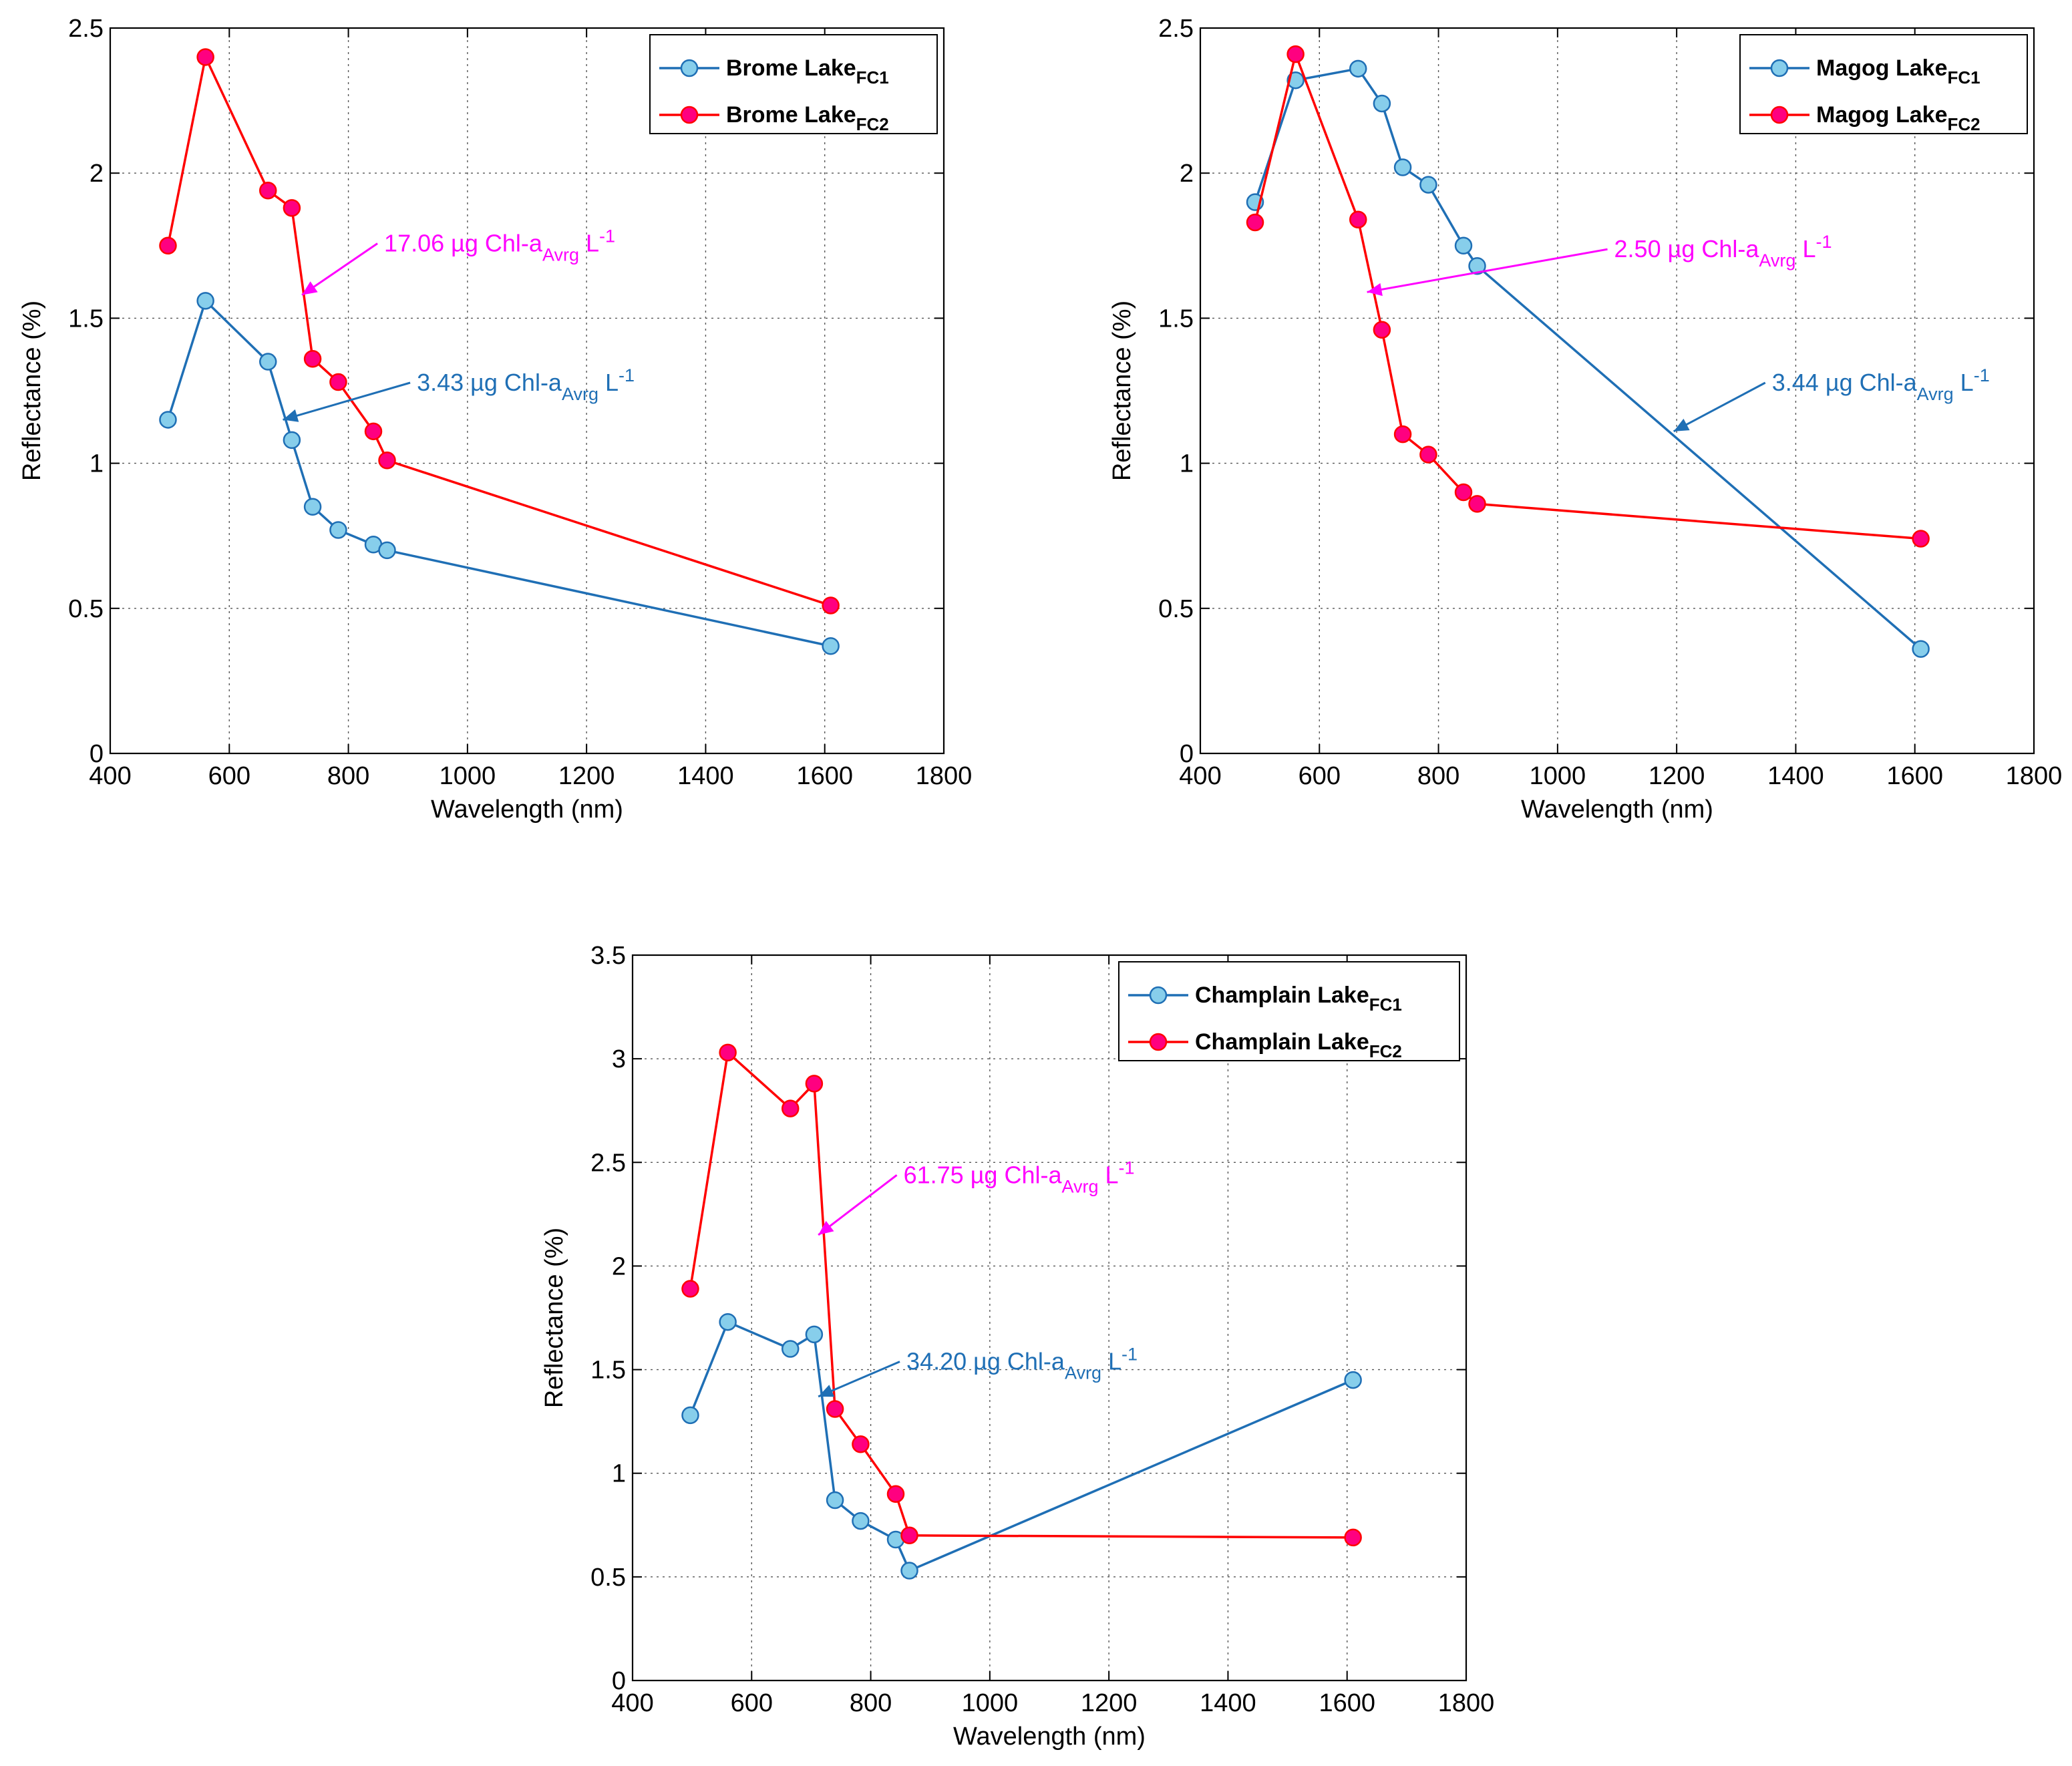 This screenshot has width=2072, height=1766. What do you see at coordinates (807, 118) in the screenshot?
I see `legend-entry: Brome LakeFC2` at bounding box center [807, 118].